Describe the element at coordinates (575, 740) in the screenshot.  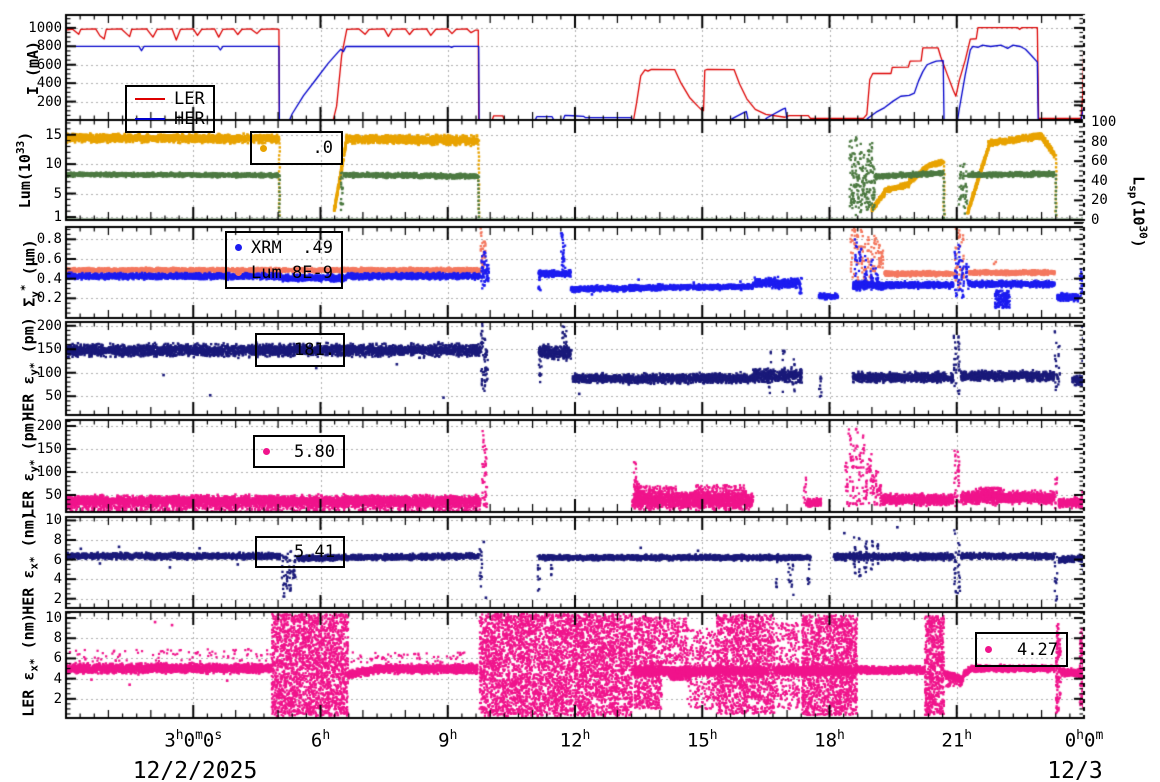
I see `xtick-hour-label: 12h` at that location.